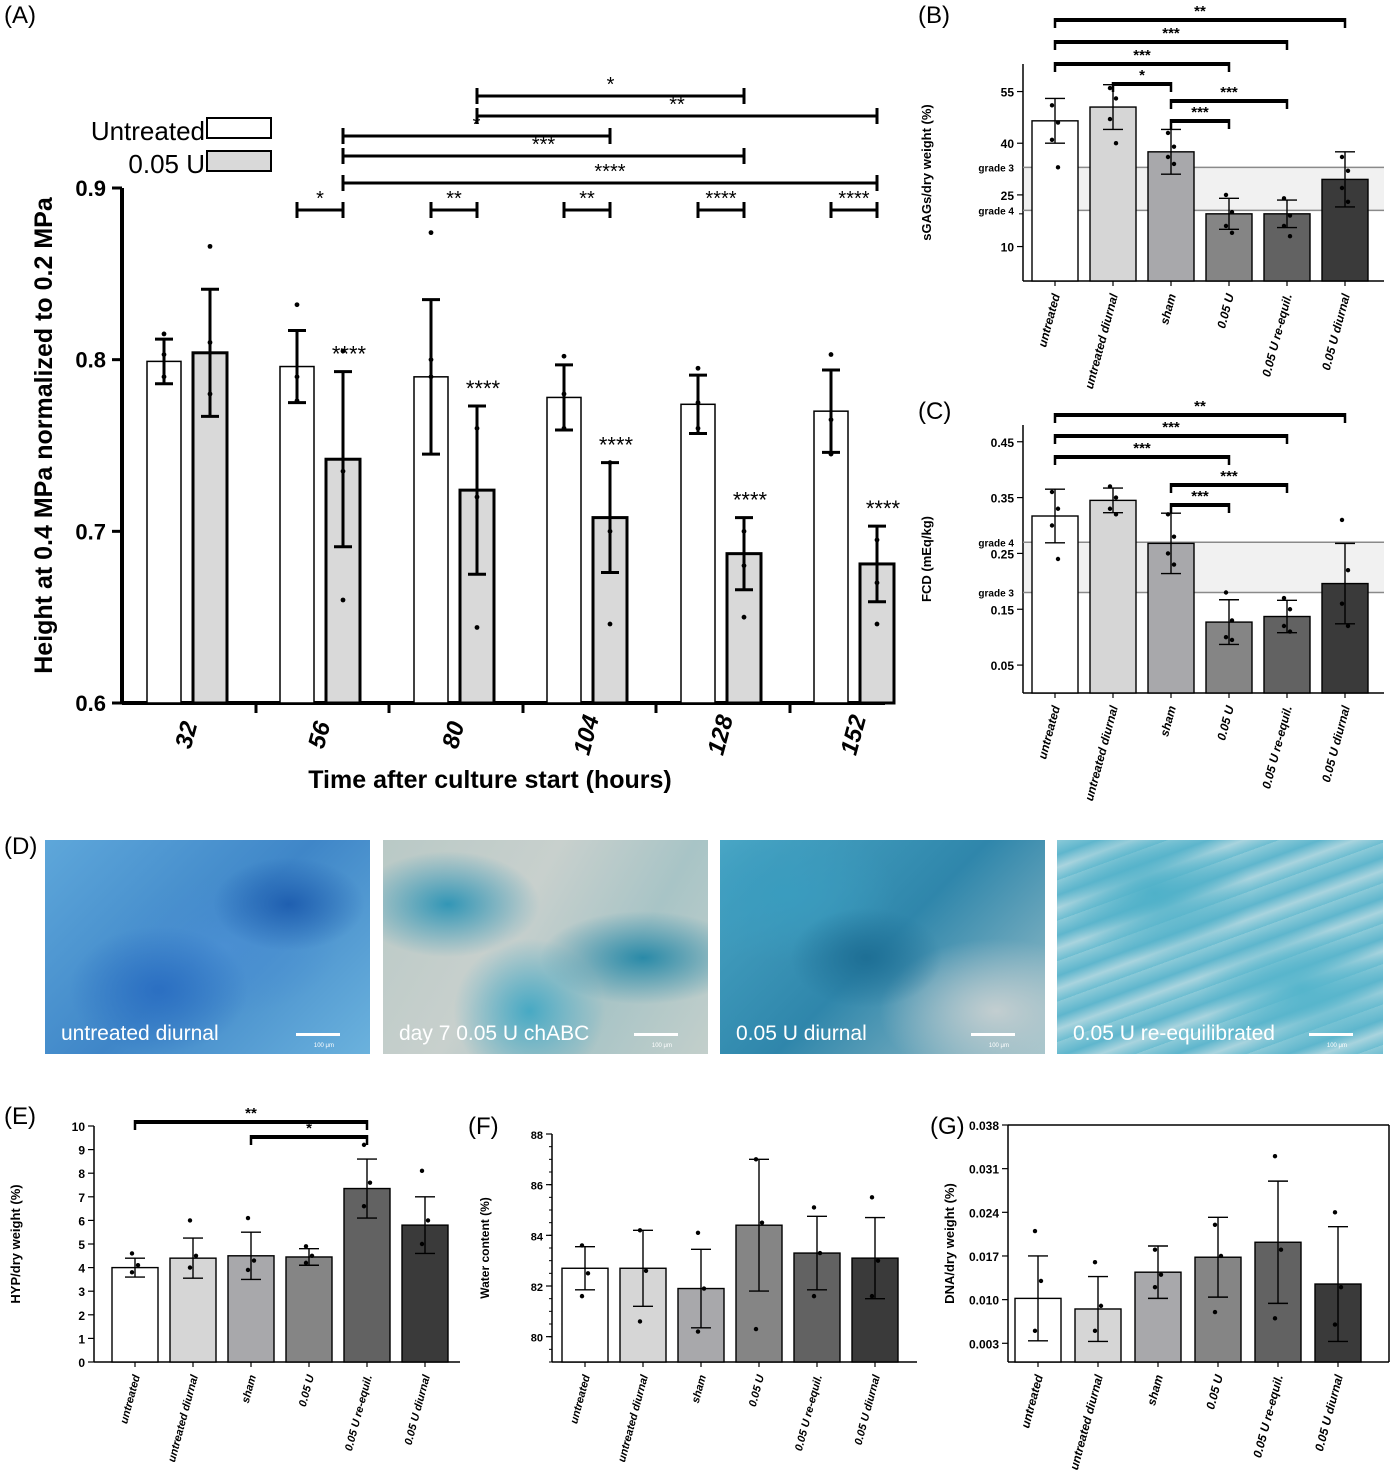  I want to click on y-tick-label: 0.017, so click(984, 1257).